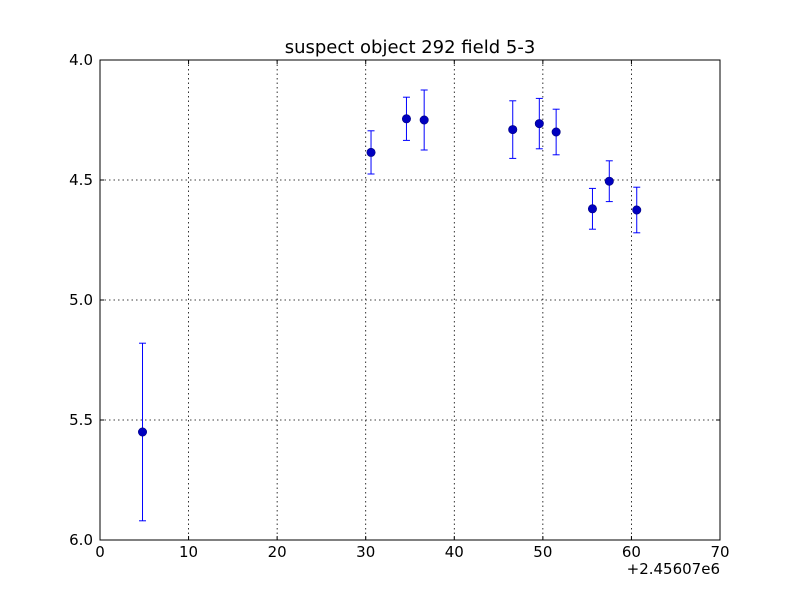 The width and height of the screenshot is (800, 600). I want to click on y-tick-label: 5.0, so click(81, 300).